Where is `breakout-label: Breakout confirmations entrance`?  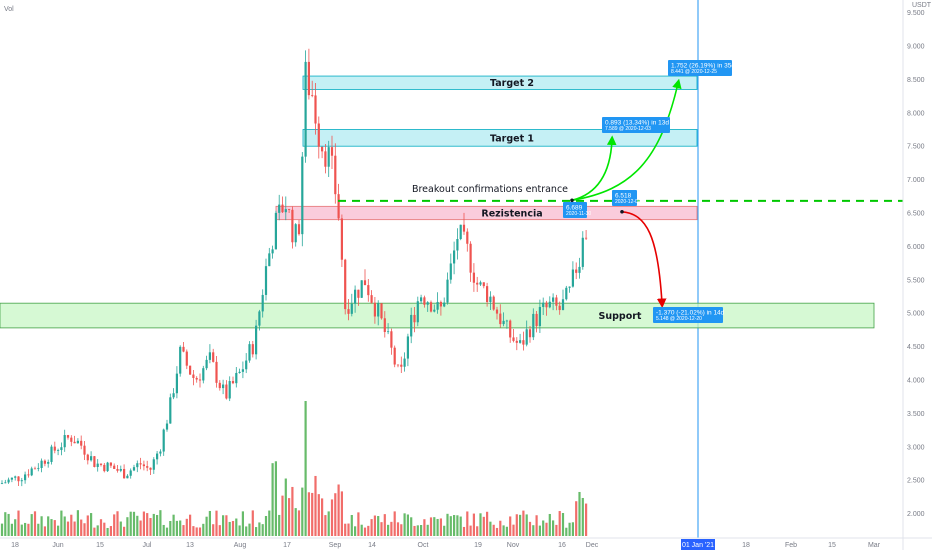
breakout-label: Breakout confirmations entrance is located at coordinates (490, 189).